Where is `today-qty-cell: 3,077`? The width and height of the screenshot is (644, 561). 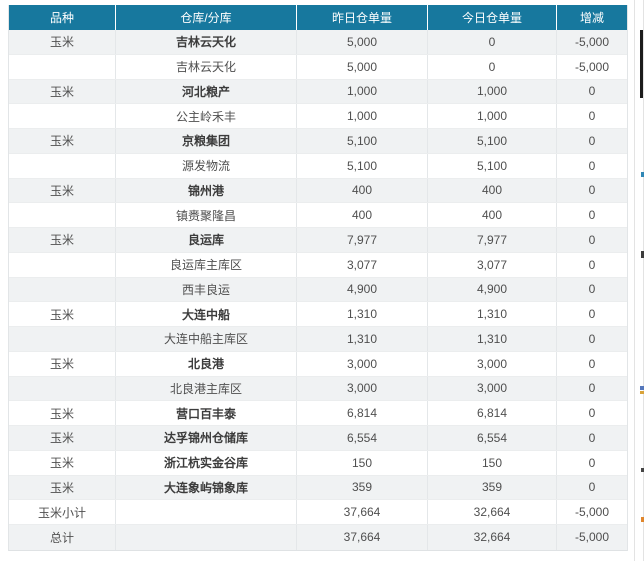
today-qty-cell: 3,077 is located at coordinates (492, 264).